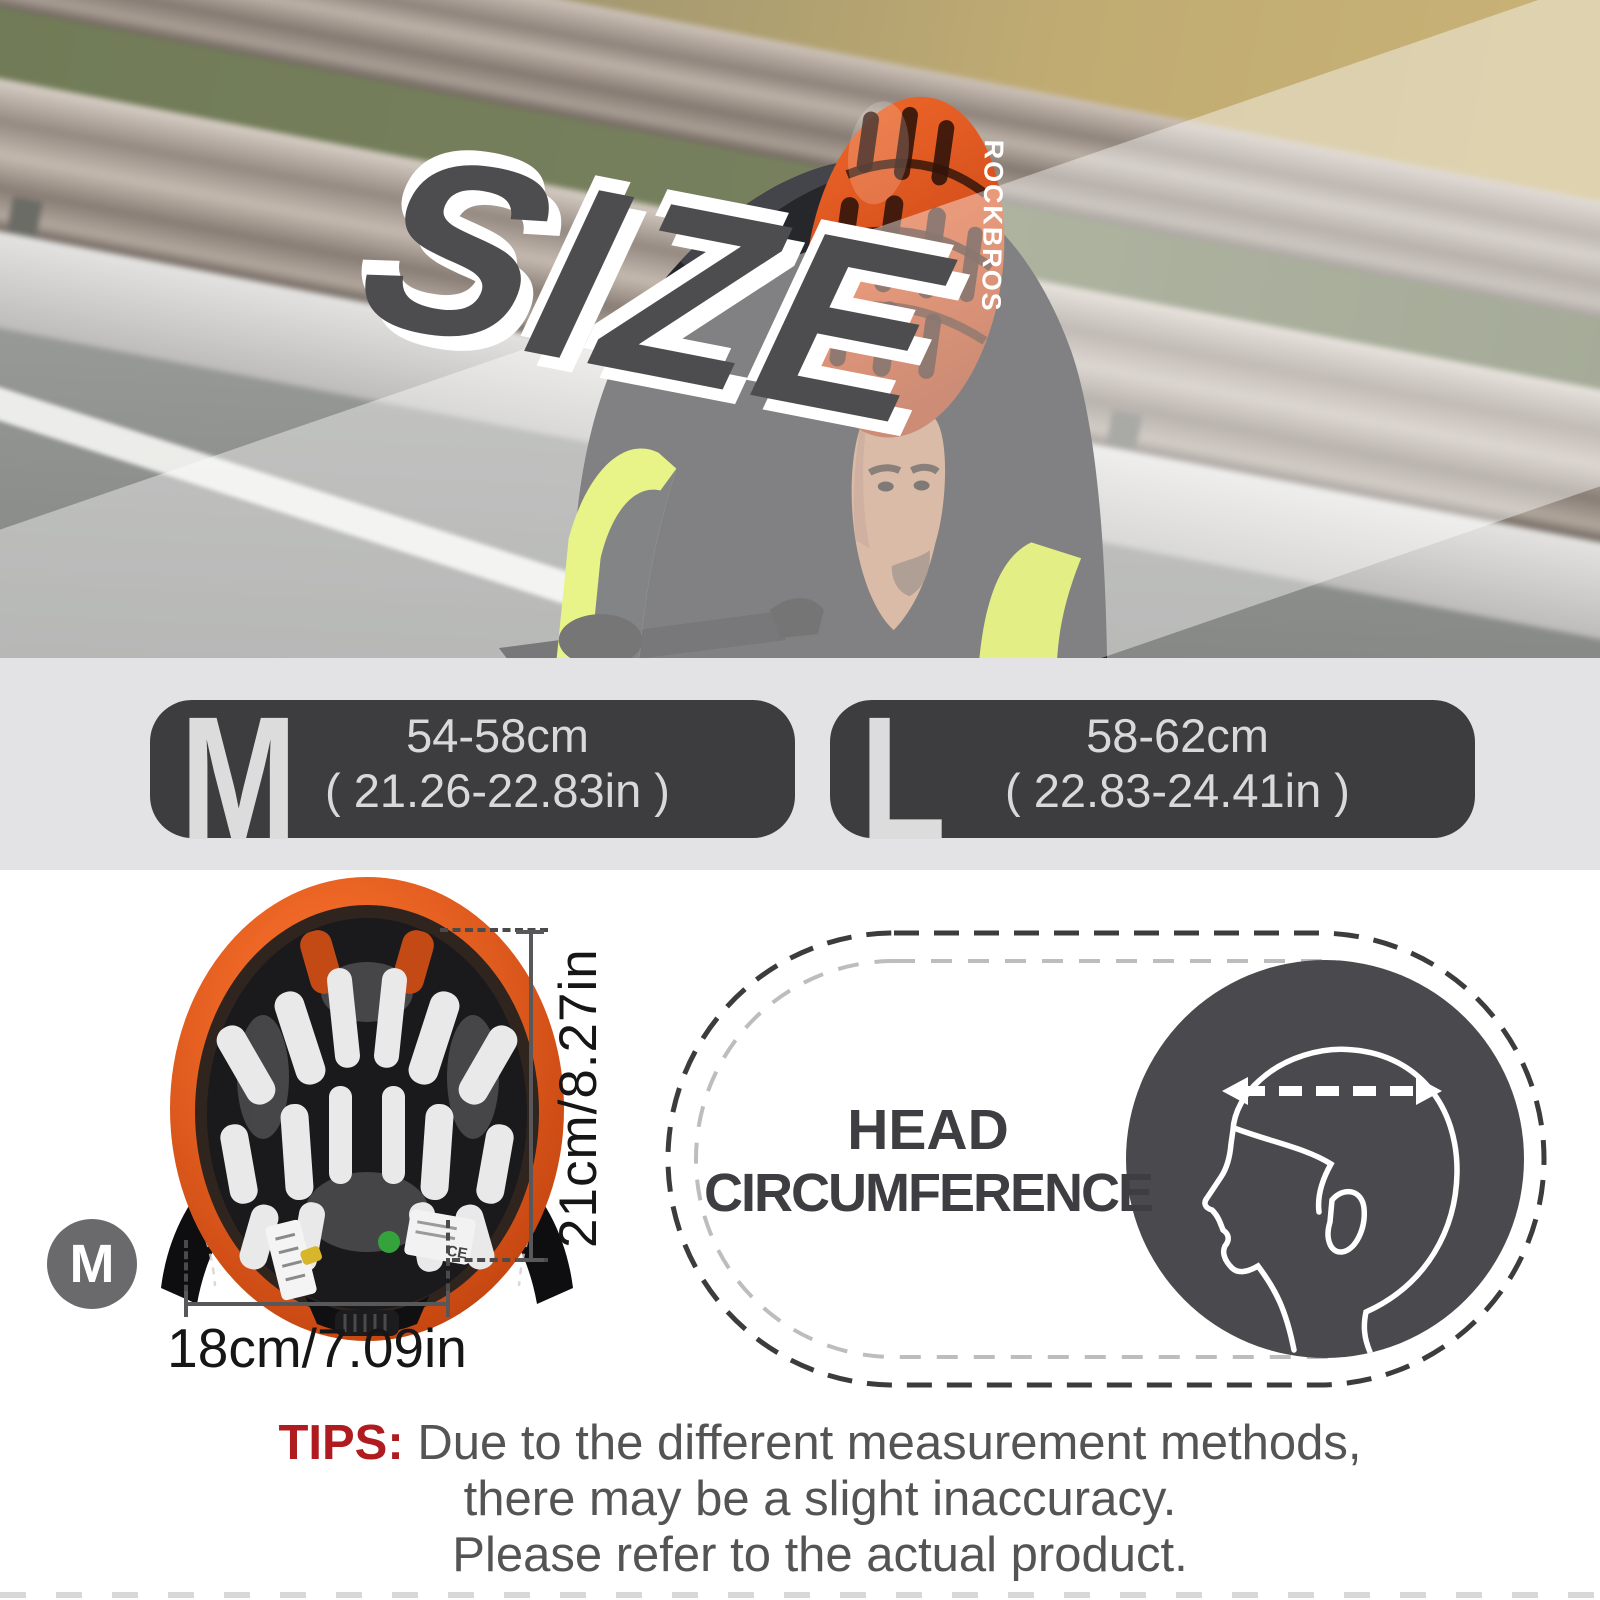 Image resolution: width=1600 pixels, height=1600 pixels. Describe the element at coordinates (906, 267) in the screenshot. I see `hero-helmet: ROCKBROS` at that location.